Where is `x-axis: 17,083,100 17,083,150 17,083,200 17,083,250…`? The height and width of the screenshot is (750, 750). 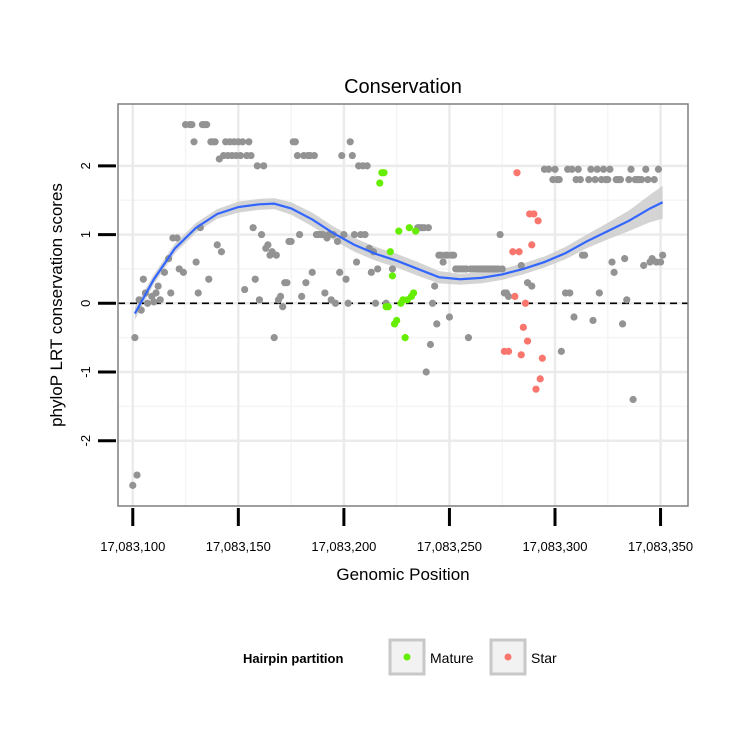
x-axis: 17,083,100 17,083,150 17,083,200 17,083,250… is located at coordinates (396, 531).